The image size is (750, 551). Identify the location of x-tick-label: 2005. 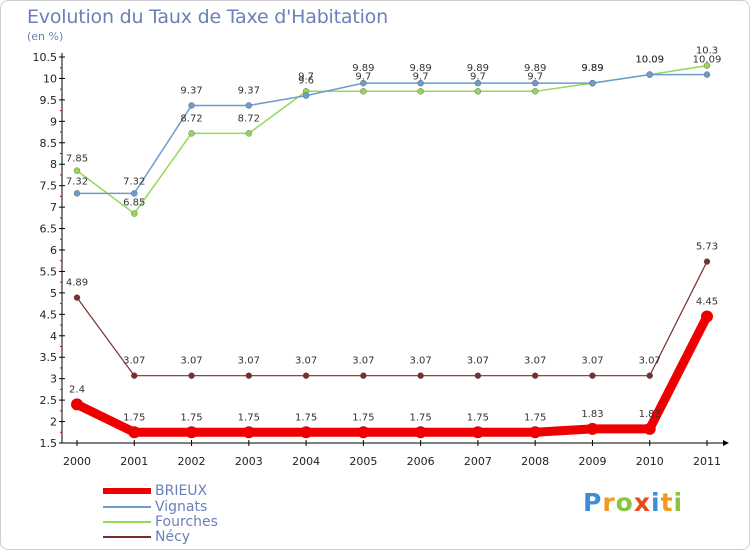
(363, 461).